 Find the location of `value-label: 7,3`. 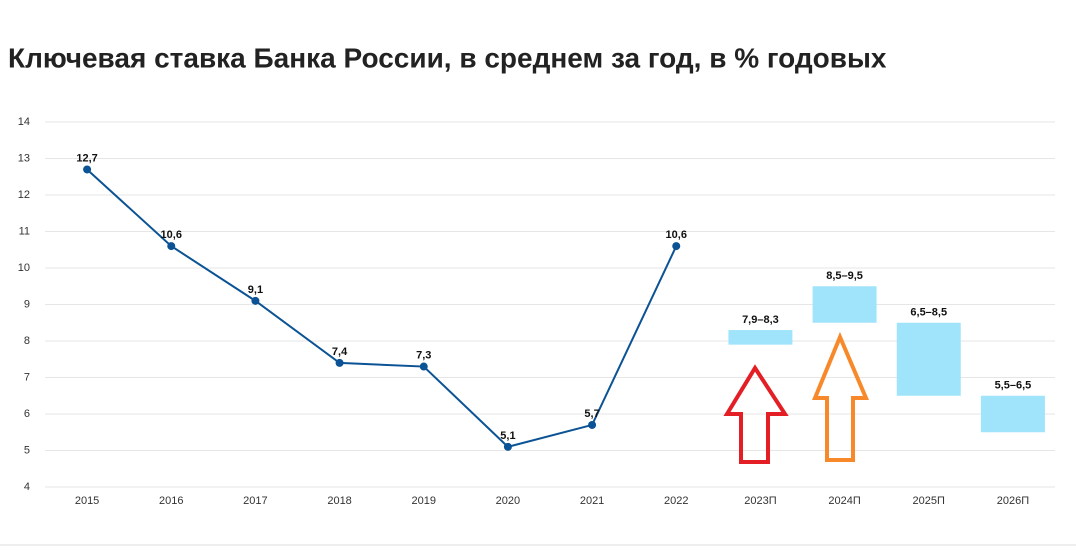

value-label: 7,3 is located at coordinates (423, 355).